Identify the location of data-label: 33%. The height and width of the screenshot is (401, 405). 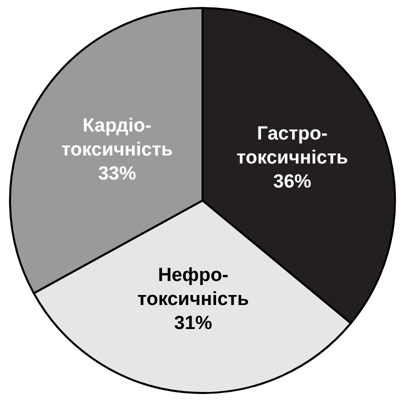
(117, 173).